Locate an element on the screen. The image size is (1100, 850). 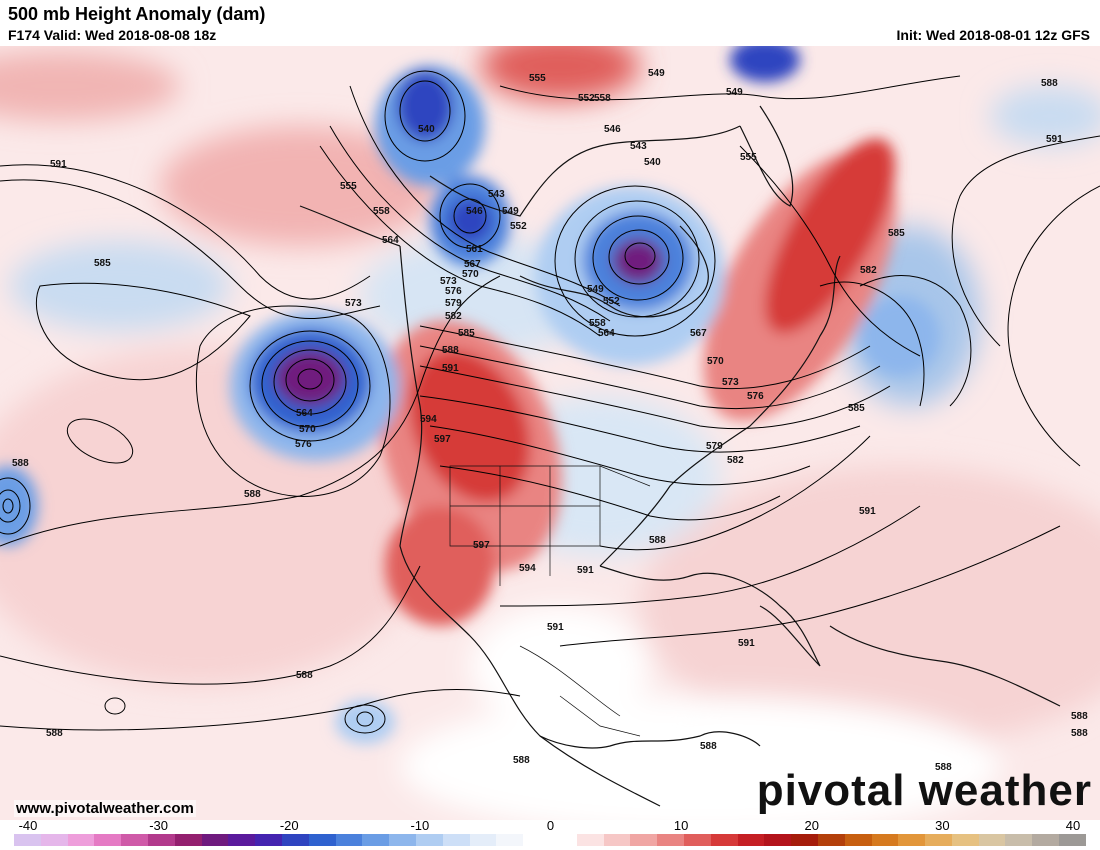
colorbar is located at coordinates (550, 840).